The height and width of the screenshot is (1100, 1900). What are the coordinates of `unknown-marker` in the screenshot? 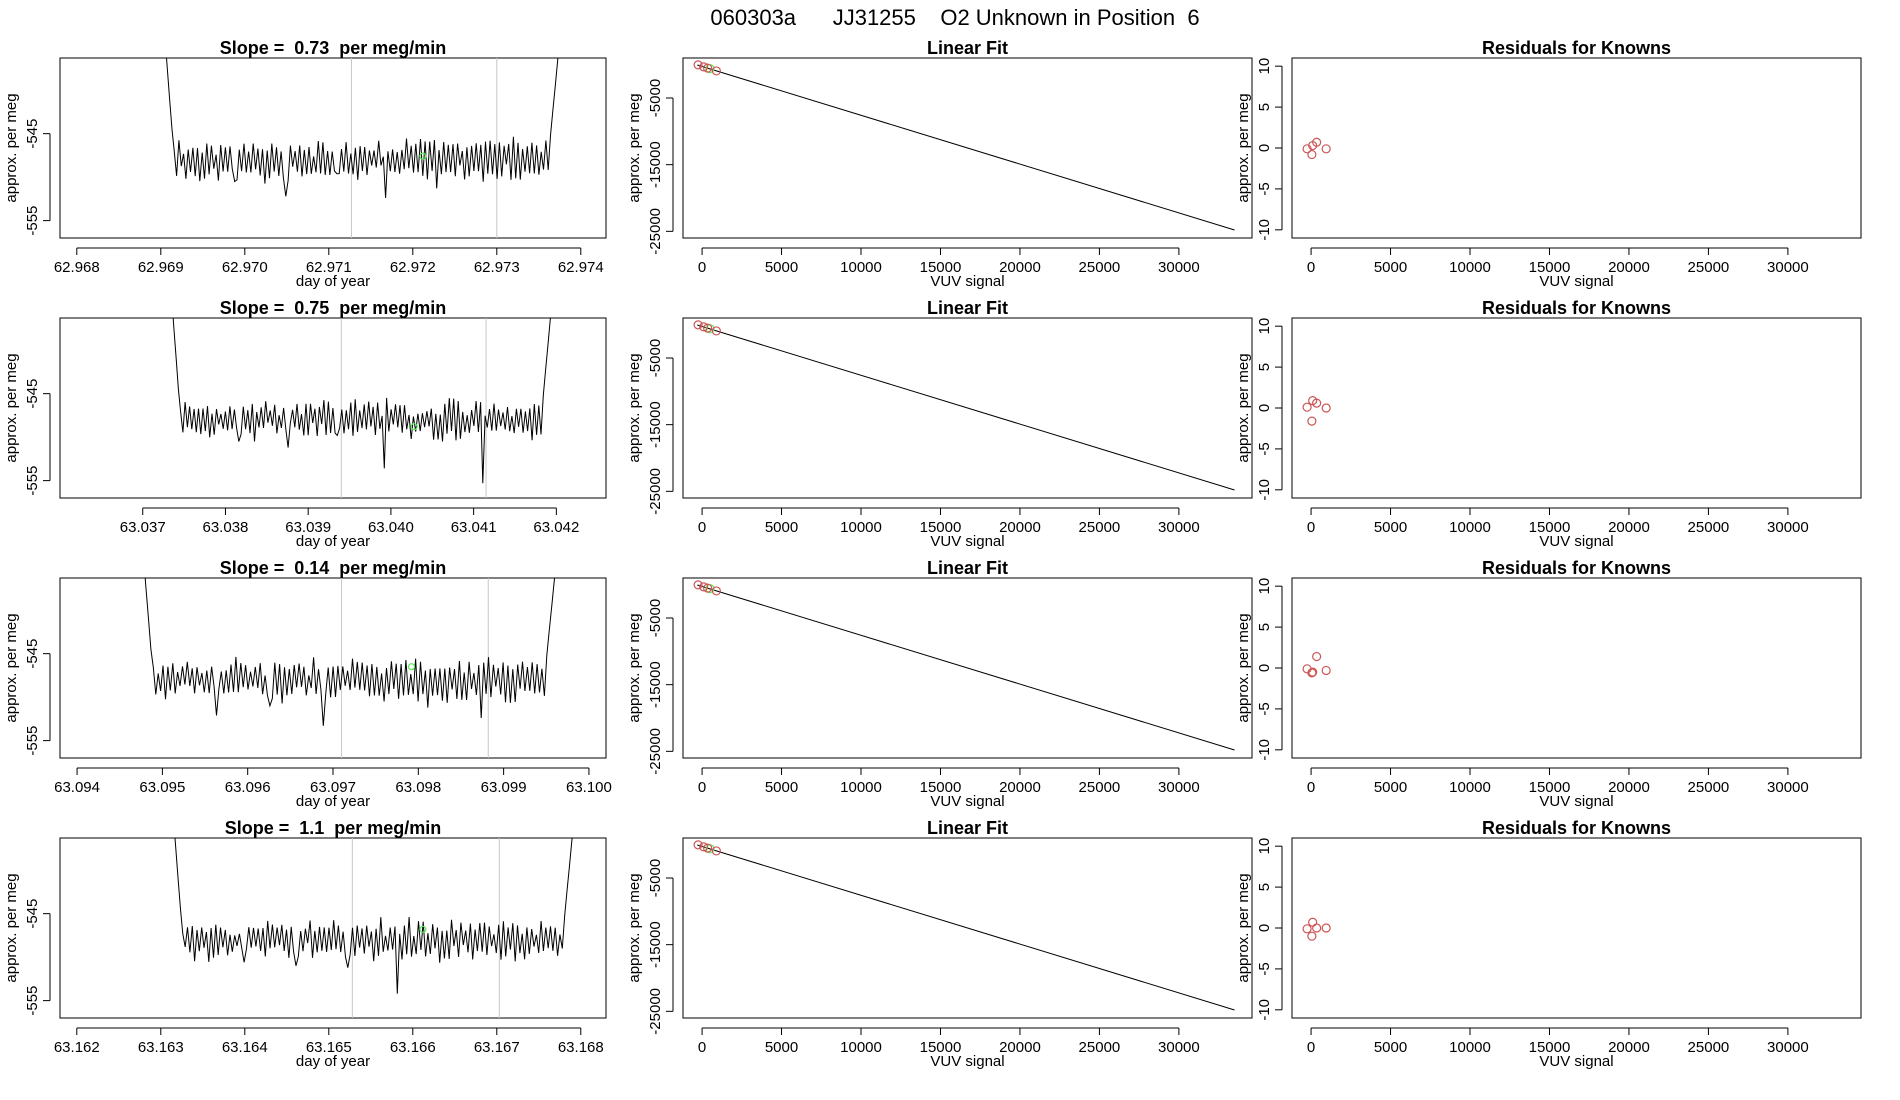 It's located at (411, 667).